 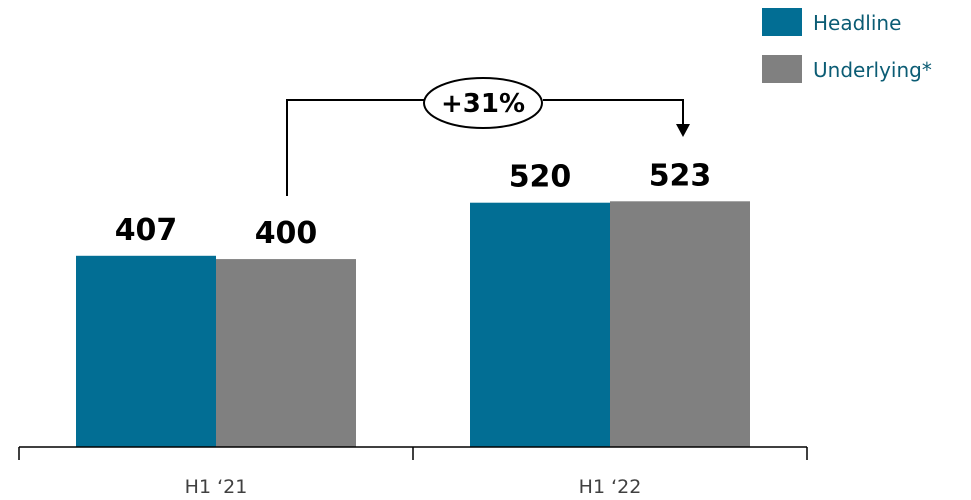 What do you see at coordinates (413, 204) in the screenshot?
I see `value-labels: 407 400 520 523` at bounding box center [413, 204].